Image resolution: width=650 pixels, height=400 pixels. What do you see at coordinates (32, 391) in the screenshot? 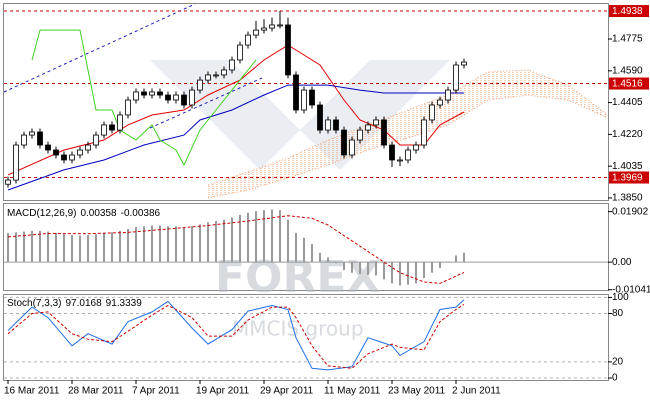
I see `x-tick-label: 16 Mar 2011` at bounding box center [32, 391].